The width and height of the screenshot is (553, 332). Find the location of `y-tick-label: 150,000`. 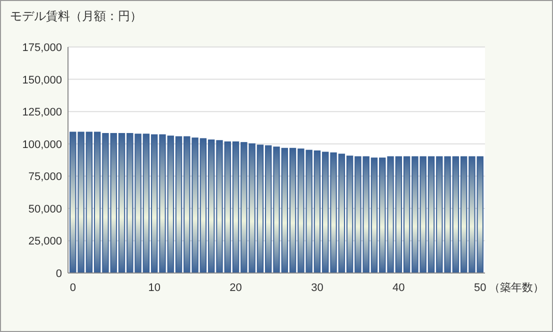

y-tick-label: 150,000 is located at coordinates (42, 80).